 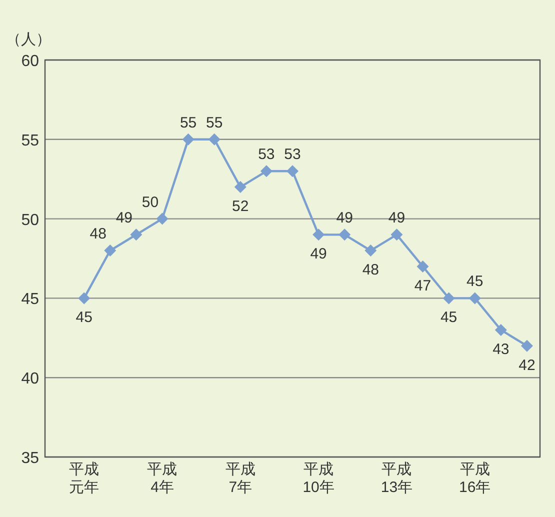 I want to click on y-tick-label: 45, so click(x=30, y=299).